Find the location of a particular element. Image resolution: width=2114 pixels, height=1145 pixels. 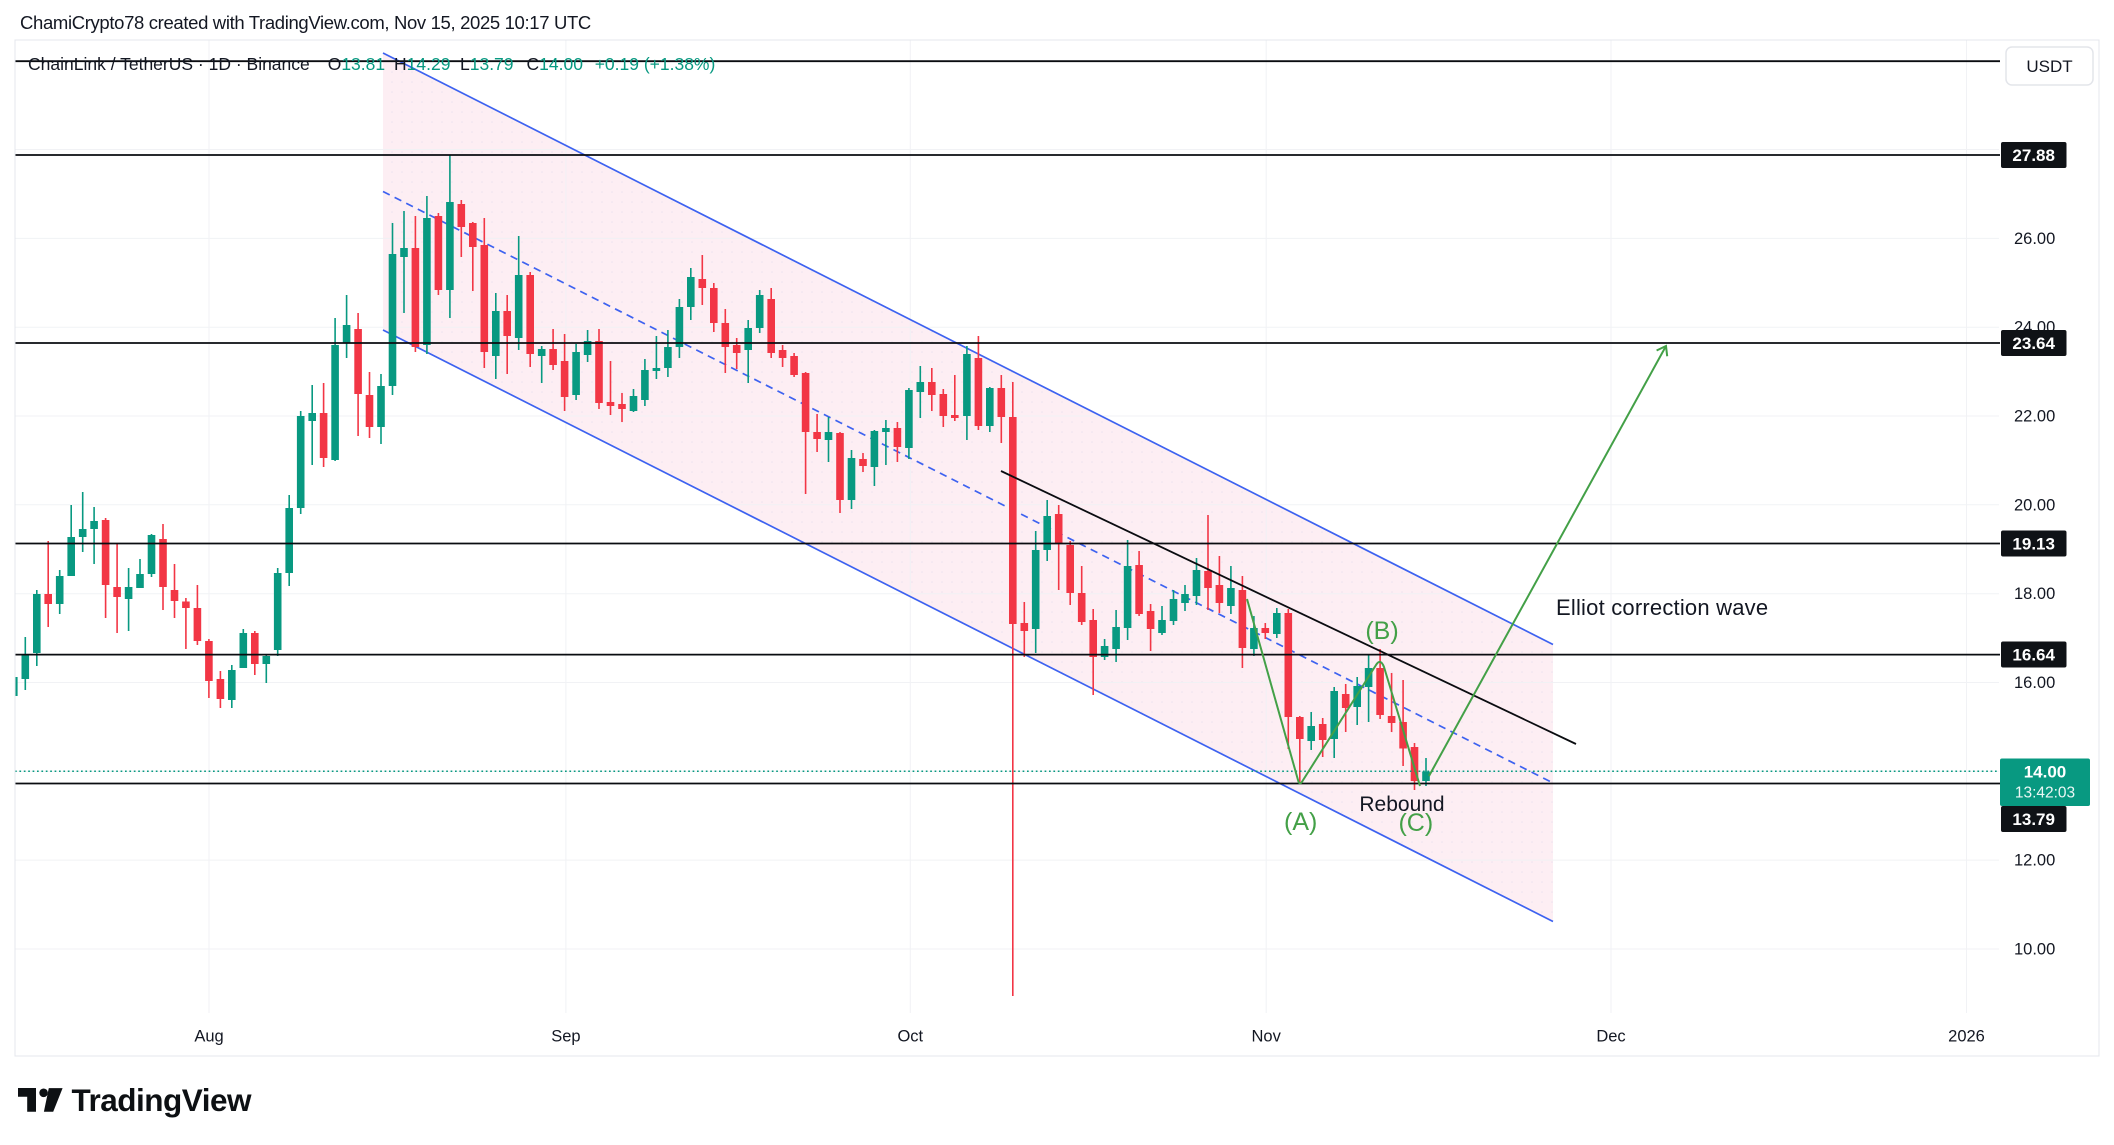

svg-text:ChainLink / TetherUS · 1D · Bi: ChainLink / TetherUS · 1D · Binance is located at coordinates (169, 64).